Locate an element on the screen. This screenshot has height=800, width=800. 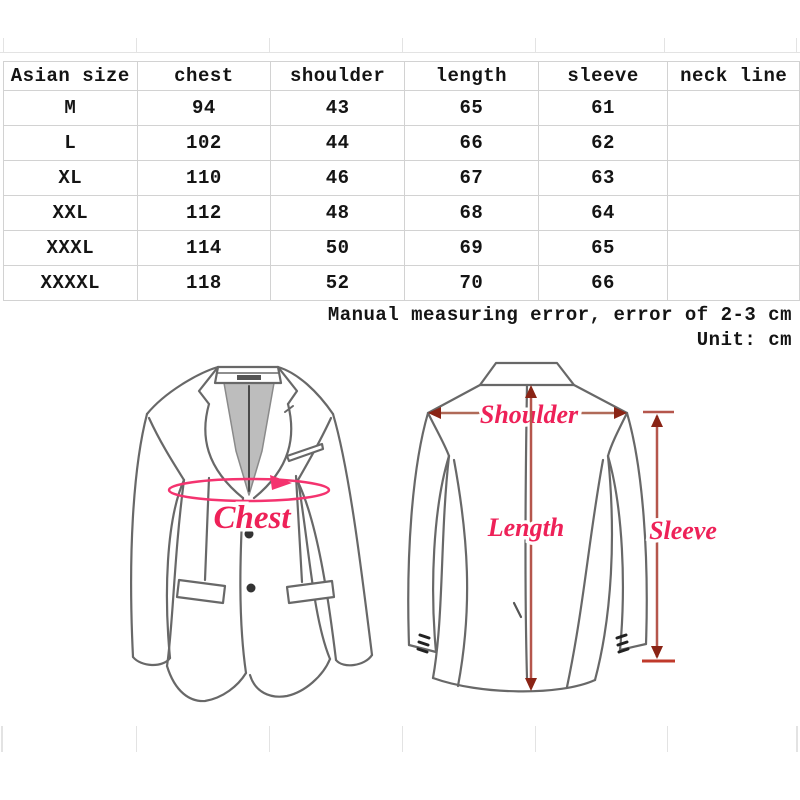
back-jacket-drawing is located at coordinates (527, 527).